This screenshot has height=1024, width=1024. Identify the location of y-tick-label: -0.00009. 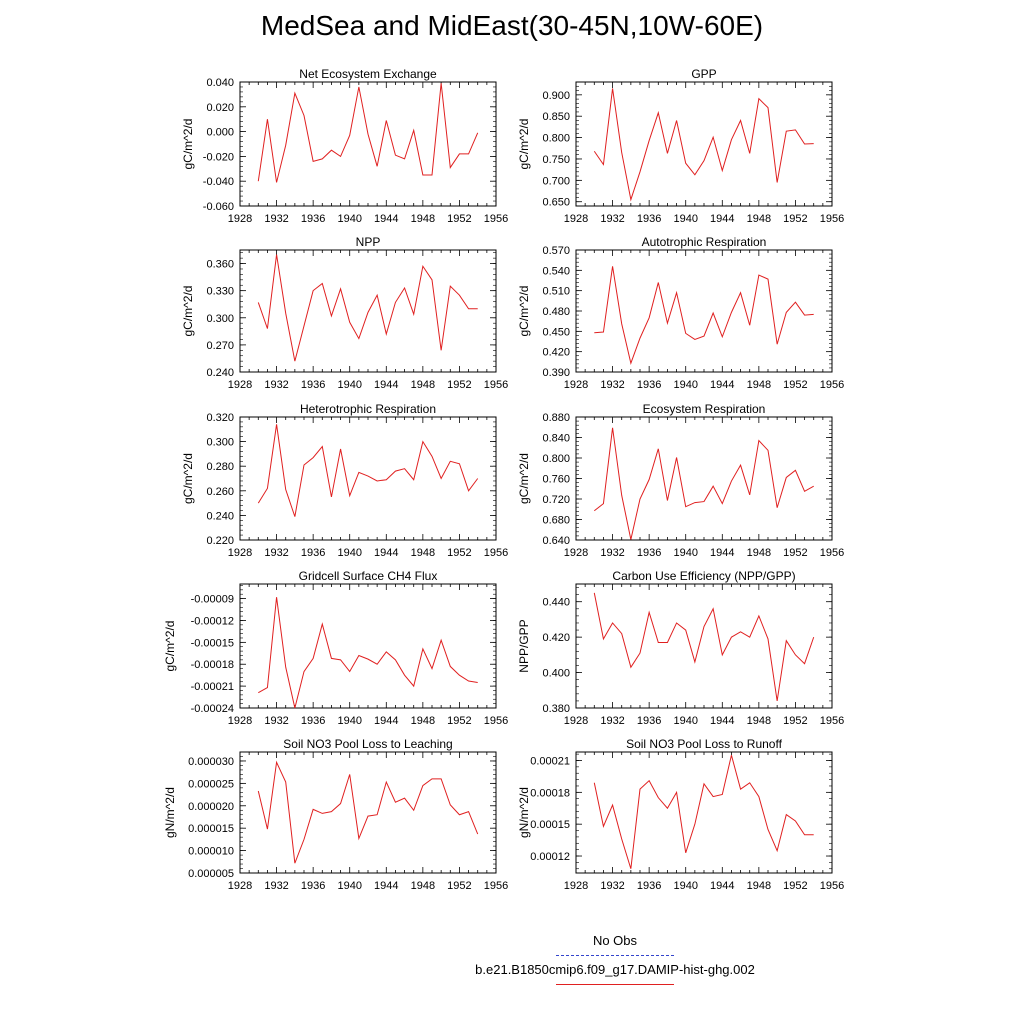
(212, 600).